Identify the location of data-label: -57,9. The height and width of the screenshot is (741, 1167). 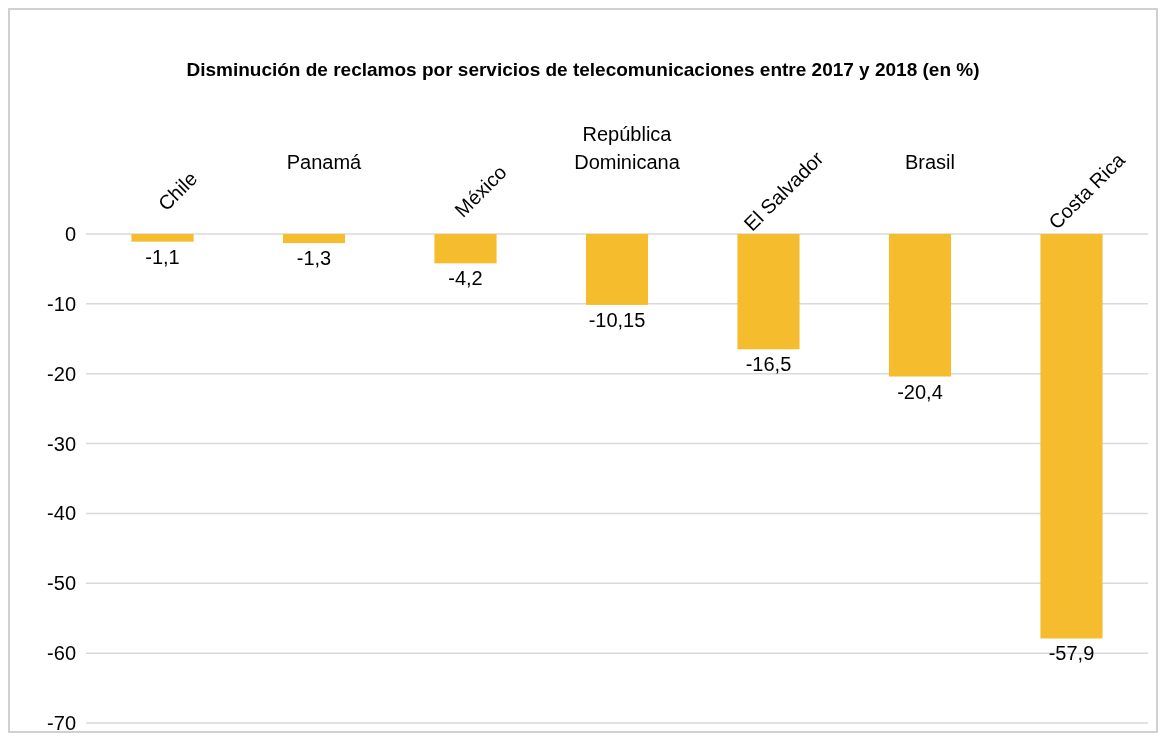
(1071, 653).